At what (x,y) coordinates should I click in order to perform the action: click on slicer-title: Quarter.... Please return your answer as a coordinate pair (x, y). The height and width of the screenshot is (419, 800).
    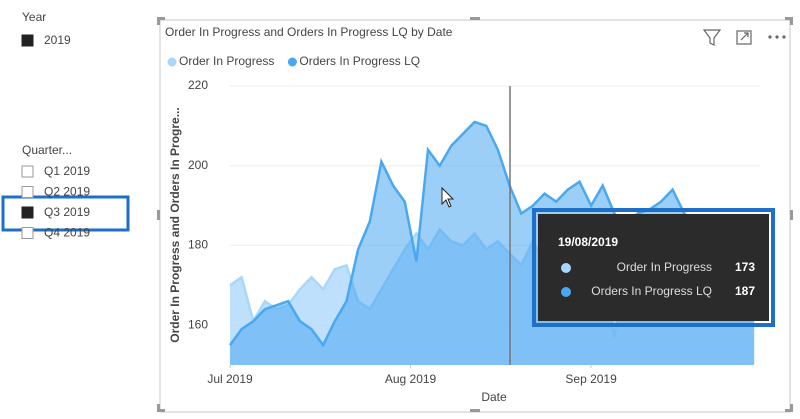
    Looking at the image, I should click on (47, 150).